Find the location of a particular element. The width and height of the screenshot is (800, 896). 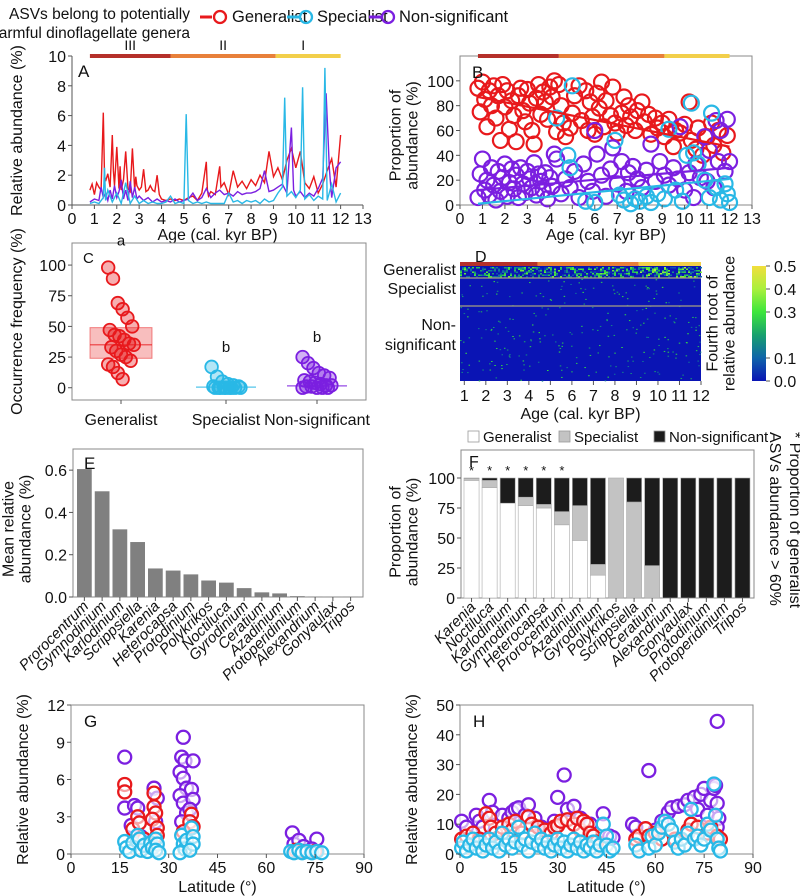

x-tick-label: 5 is located at coordinates (183, 219).